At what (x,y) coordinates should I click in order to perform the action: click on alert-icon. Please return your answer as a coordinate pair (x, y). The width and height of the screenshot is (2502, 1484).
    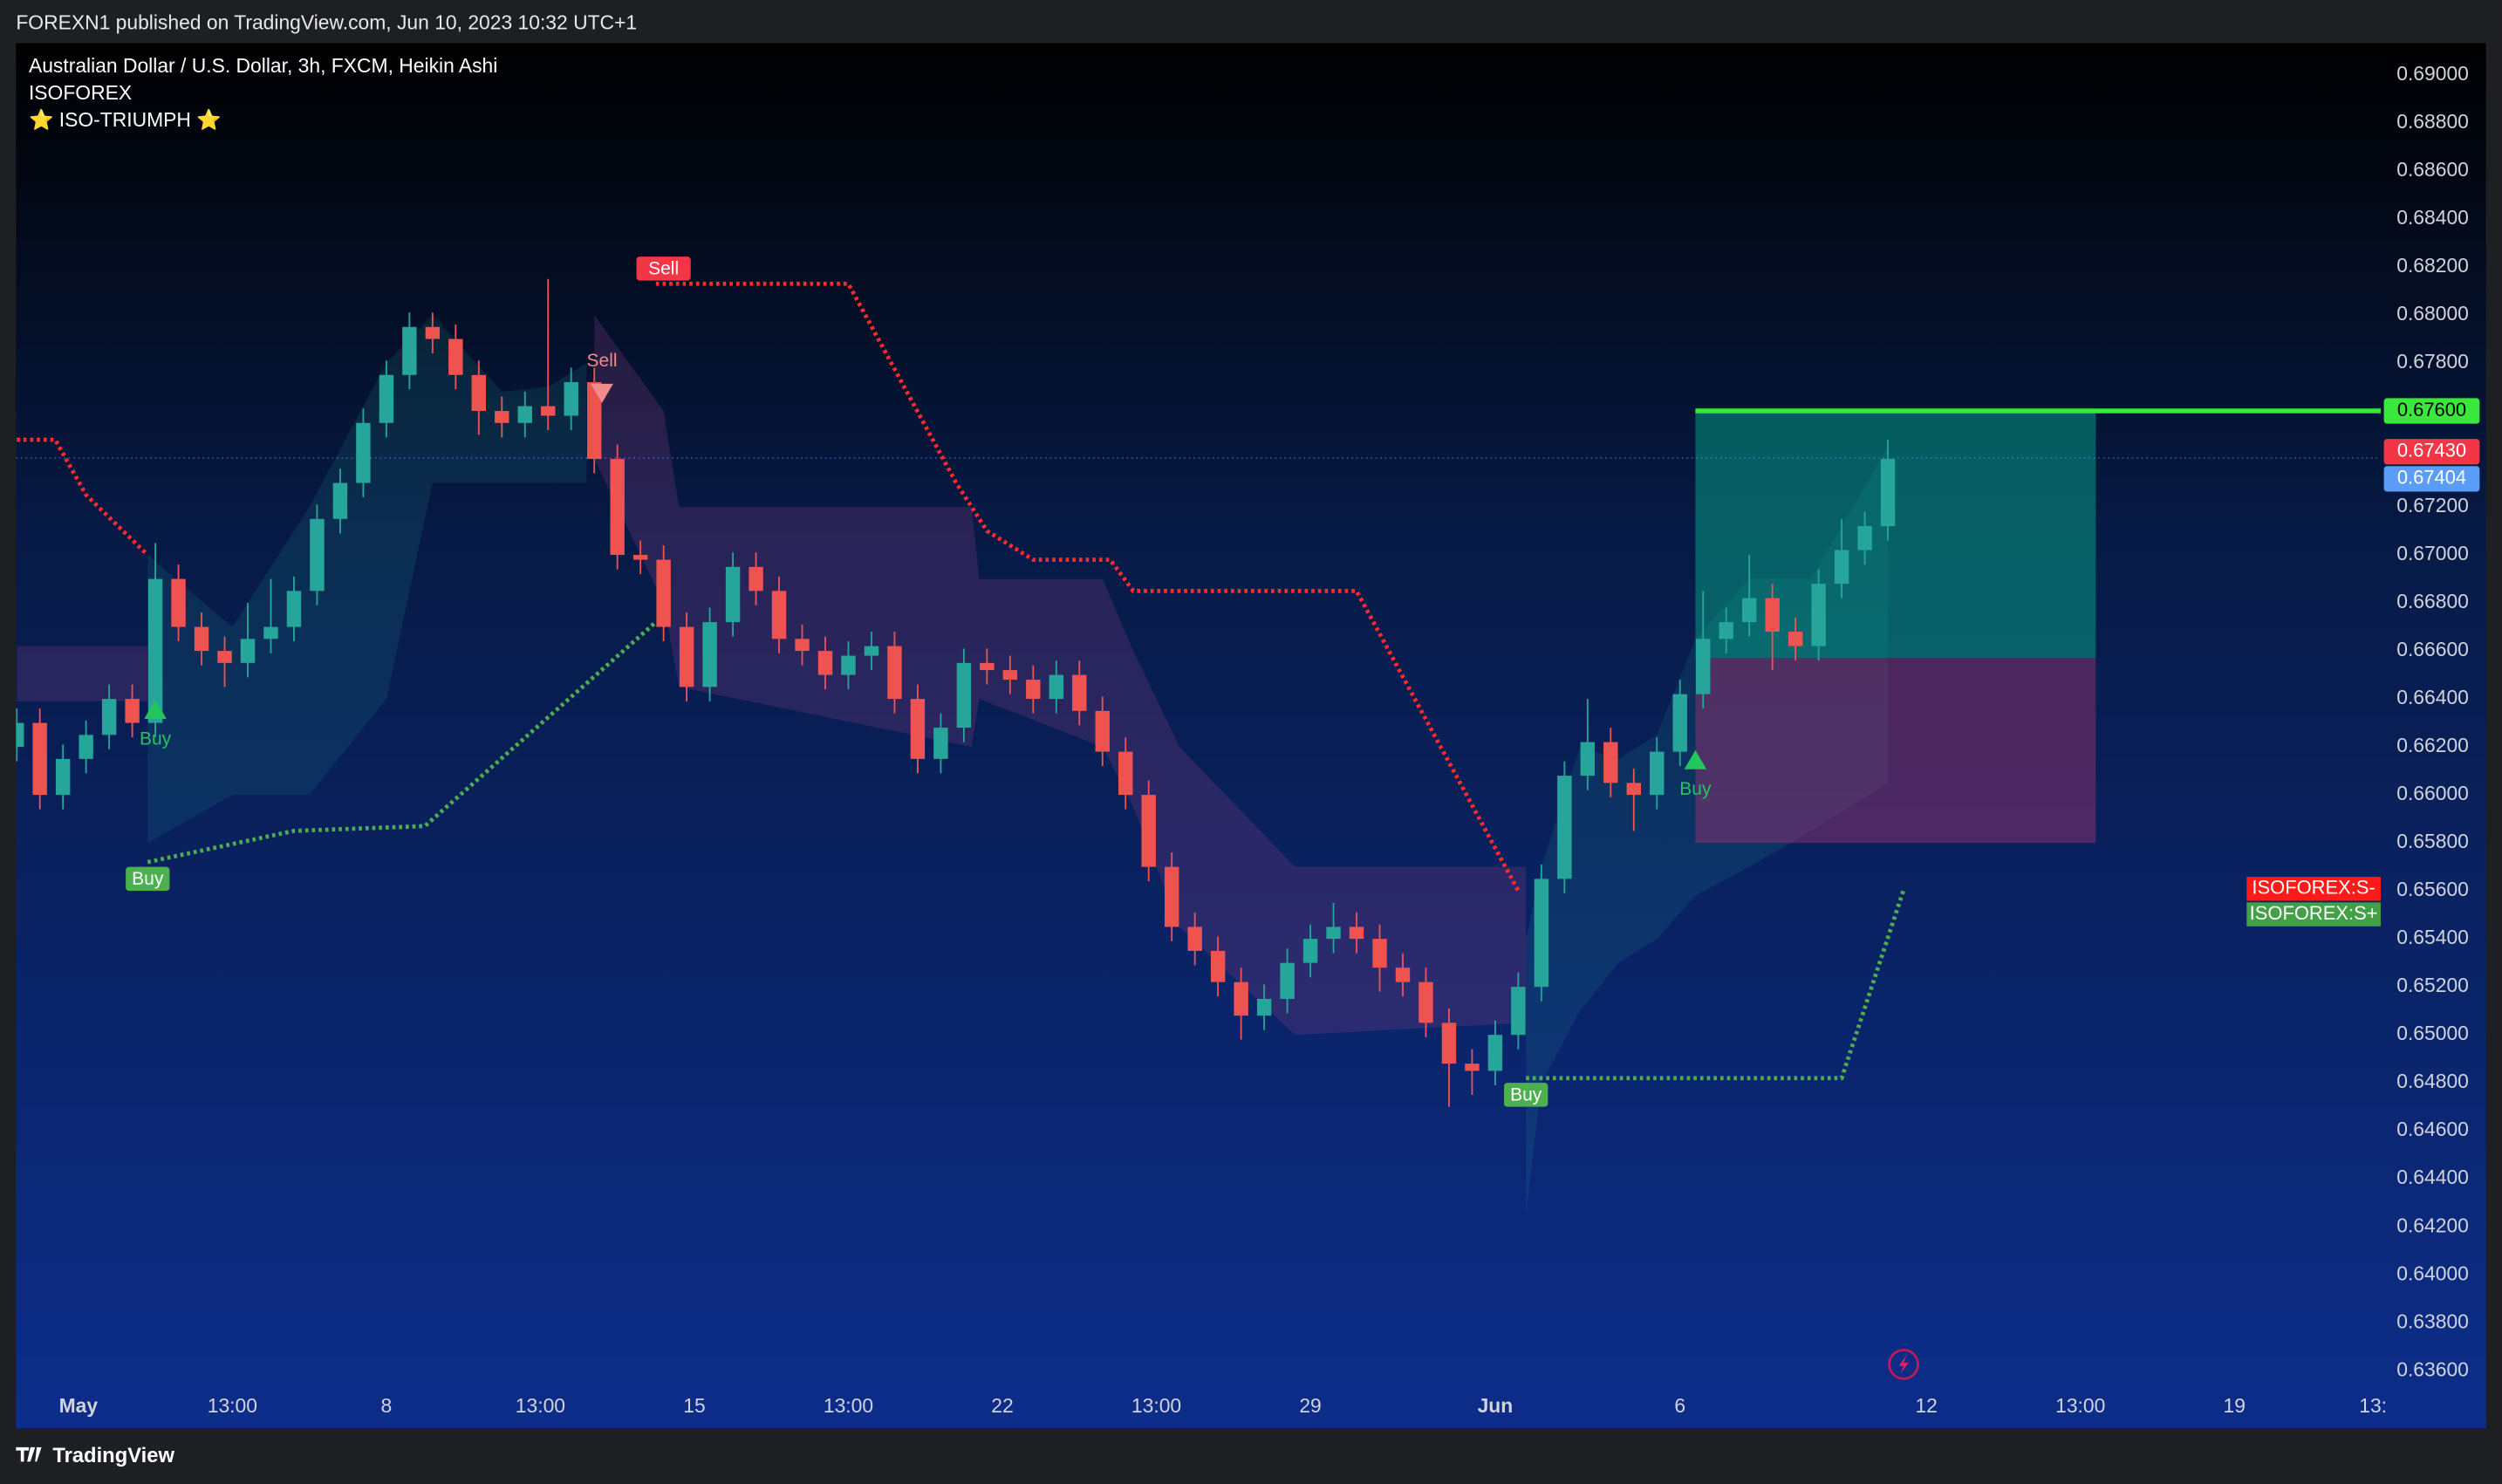
    Looking at the image, I should click on (1904, 1364).